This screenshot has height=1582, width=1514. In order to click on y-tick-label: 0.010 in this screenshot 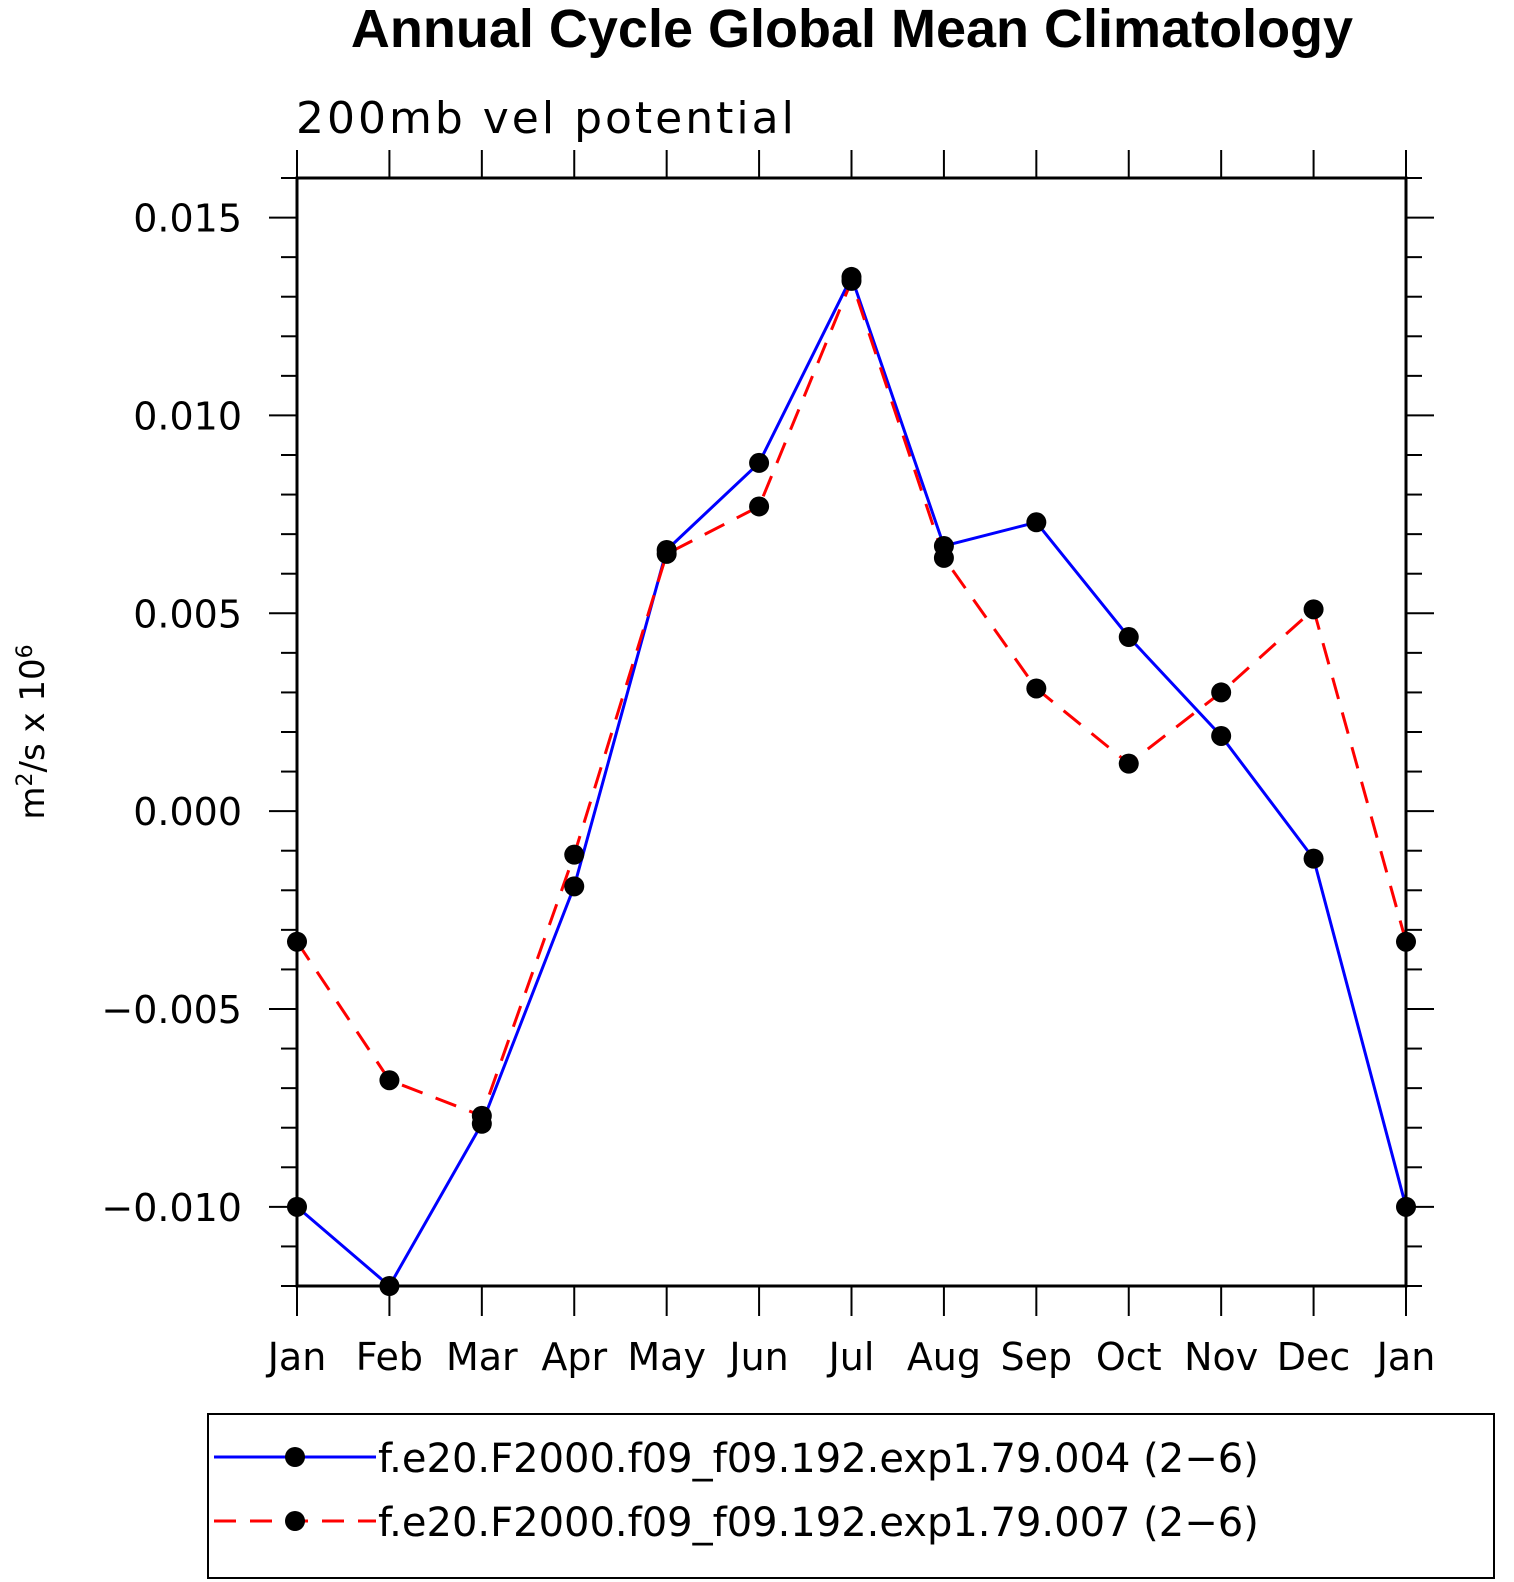, I will do `click(187, 416)`.